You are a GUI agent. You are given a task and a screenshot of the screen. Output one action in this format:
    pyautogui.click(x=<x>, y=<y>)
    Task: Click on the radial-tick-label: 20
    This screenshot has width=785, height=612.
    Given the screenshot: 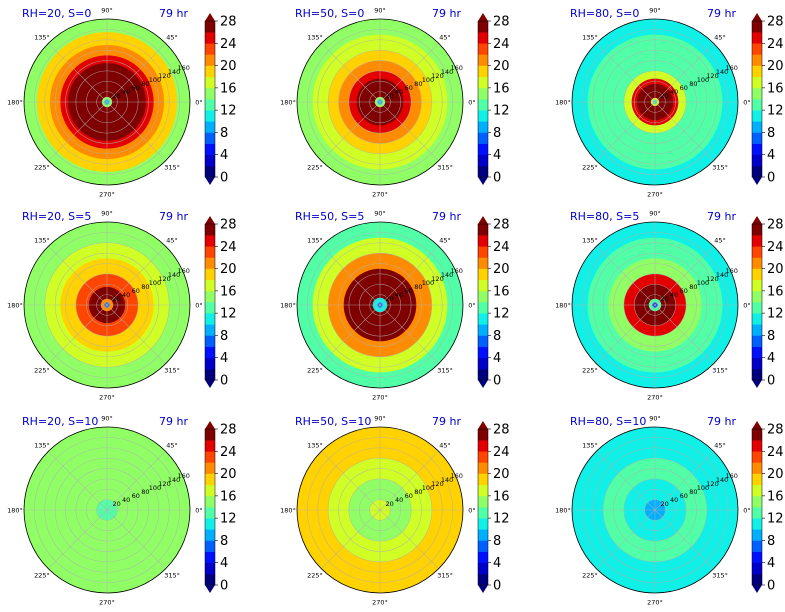 What is the action you would take?
    pyautogui.click(x=664, y=96)
    